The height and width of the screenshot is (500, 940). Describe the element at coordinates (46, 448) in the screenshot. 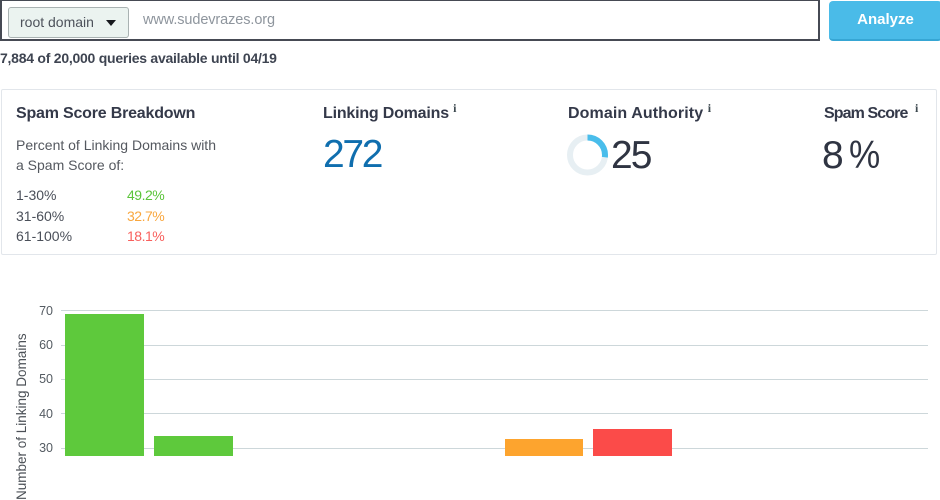

I see `svg-text: 30` at that location.